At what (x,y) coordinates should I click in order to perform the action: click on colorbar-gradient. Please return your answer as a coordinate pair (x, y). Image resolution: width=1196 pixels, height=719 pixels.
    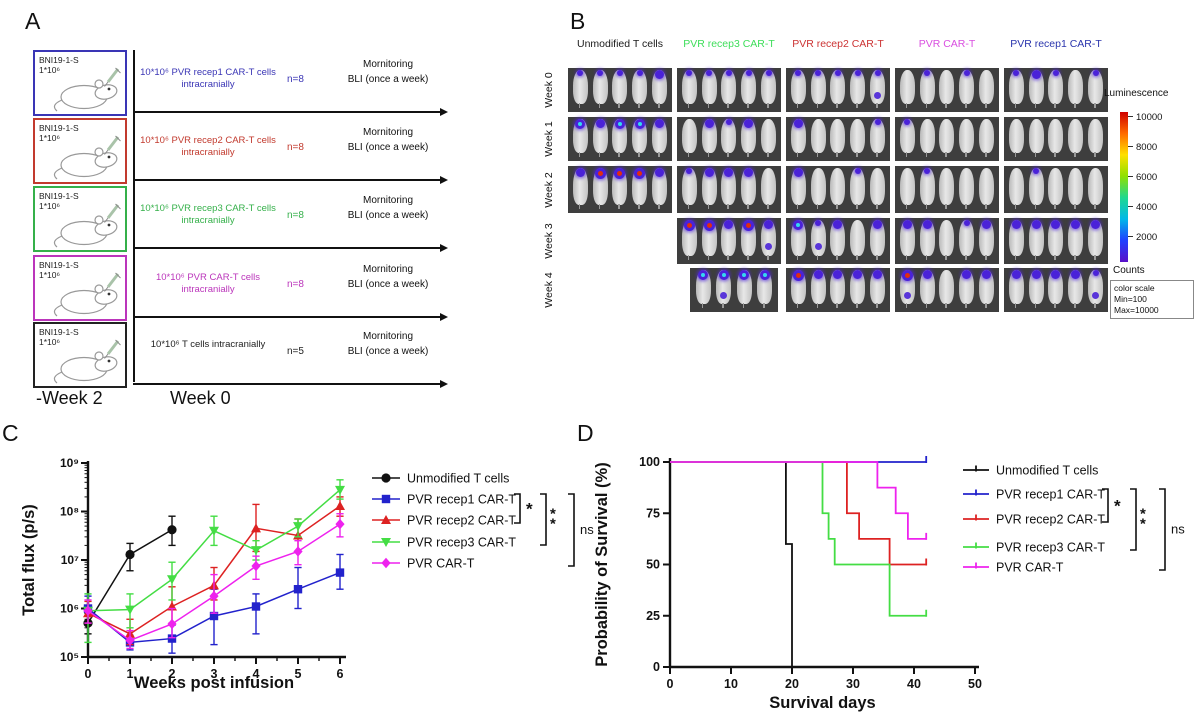
    Looking at the image, I should click on (1124, 187).